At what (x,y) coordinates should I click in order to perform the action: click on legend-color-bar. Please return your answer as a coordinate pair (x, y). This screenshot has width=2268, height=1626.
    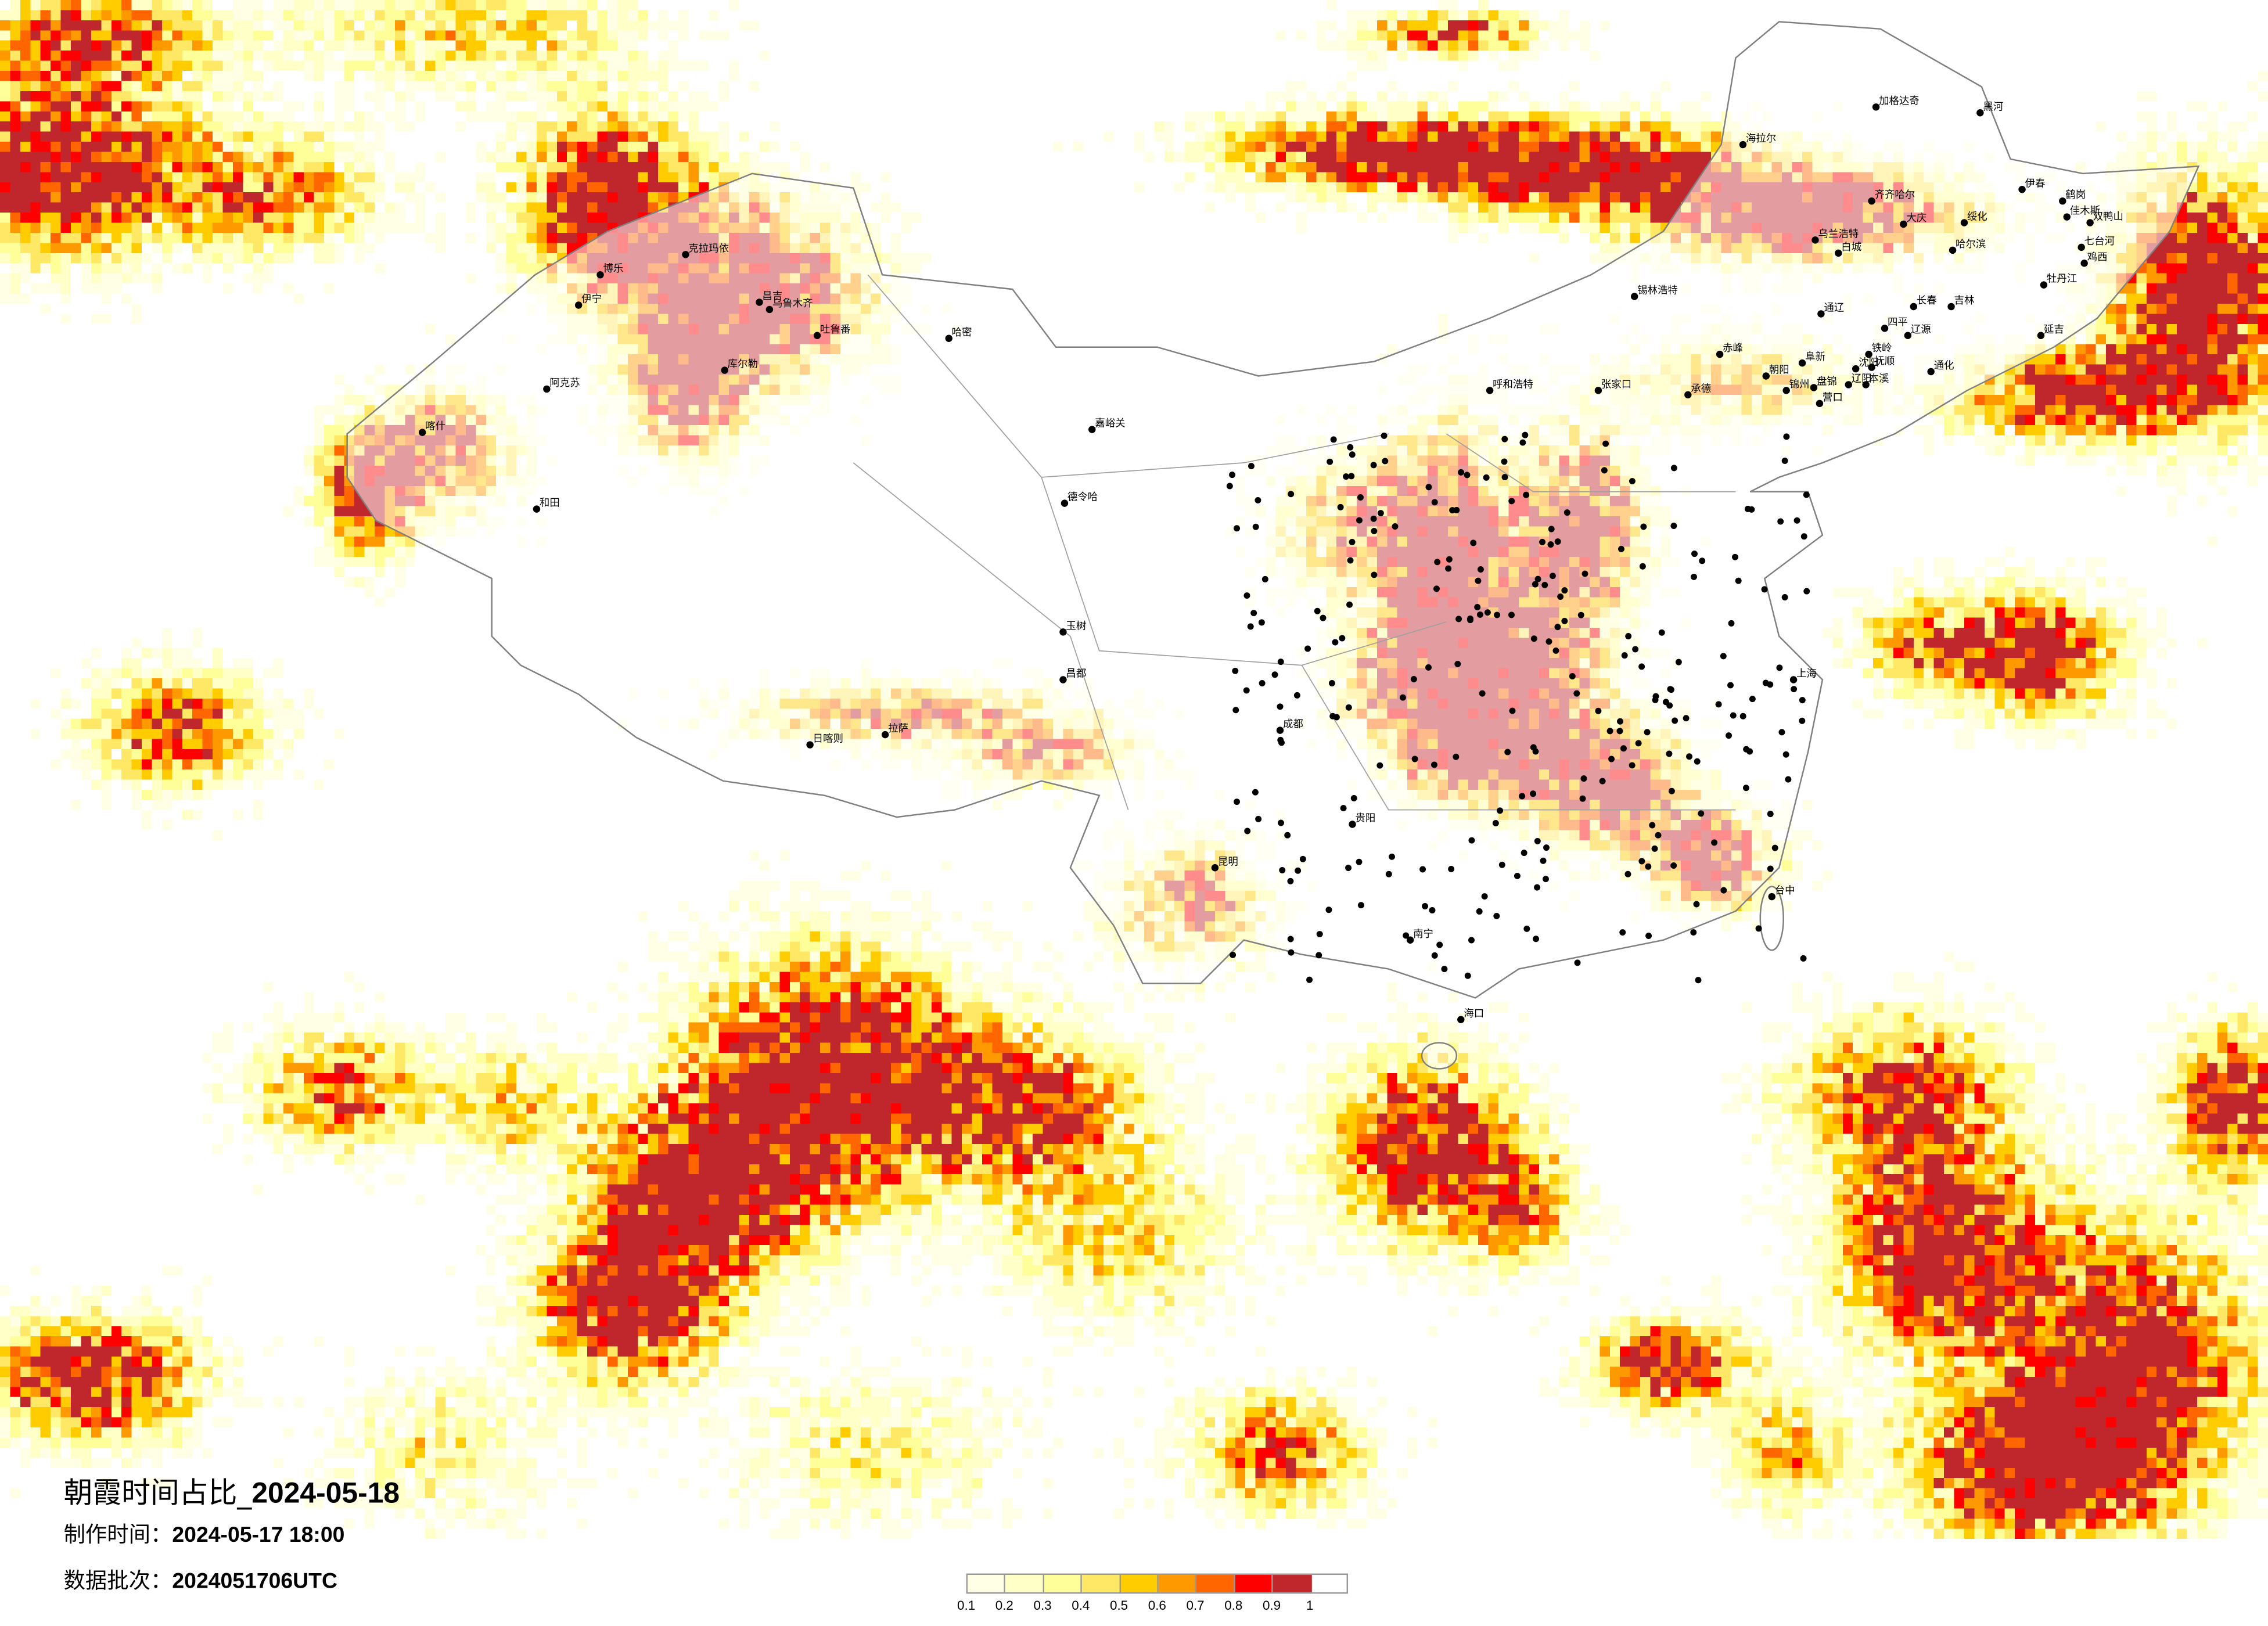
    Looking at the image, I should click on (1157, 1584).